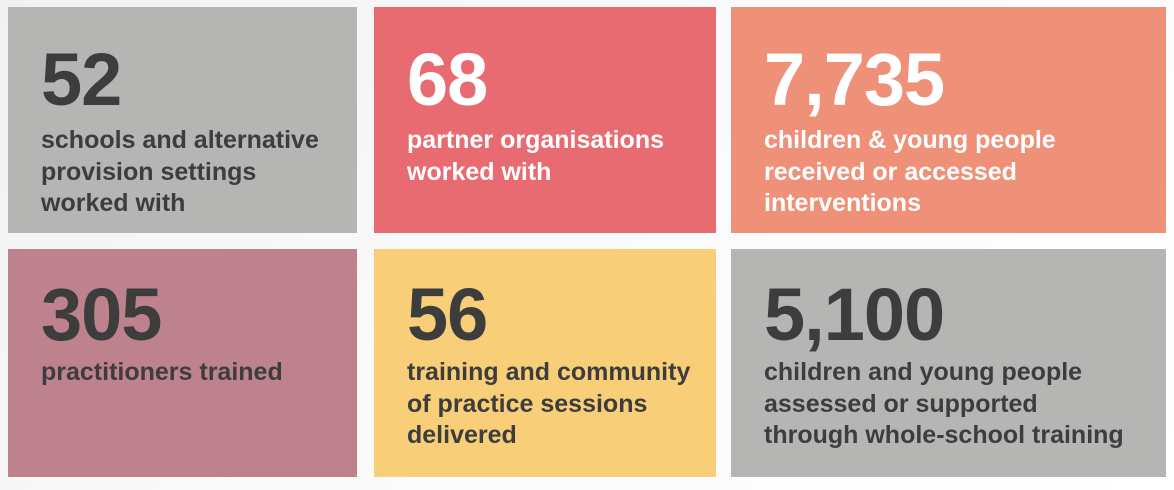  I want to click on stat-description: practitioners trained, so click(162, 372).